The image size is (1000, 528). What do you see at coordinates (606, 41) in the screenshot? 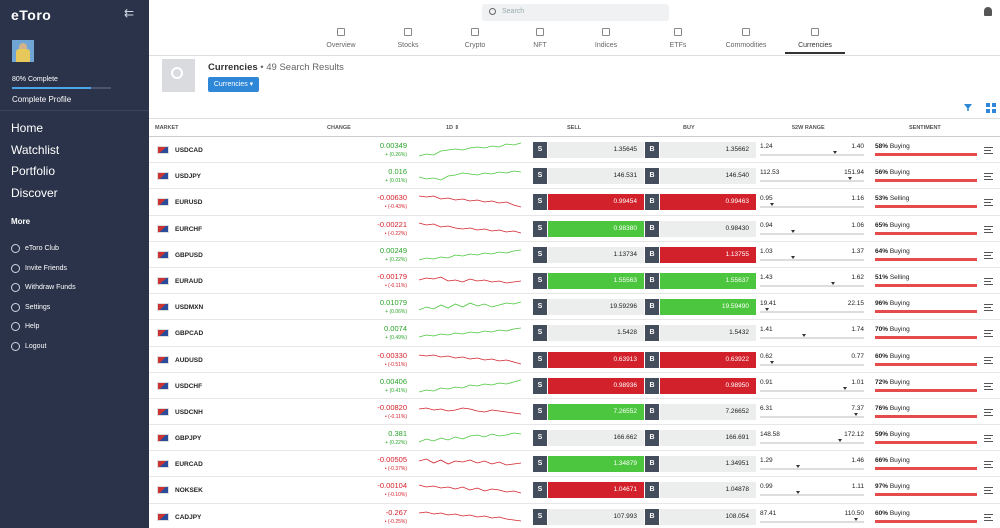
I see `tab-indices: Indices` at bounding box center [606, 41].